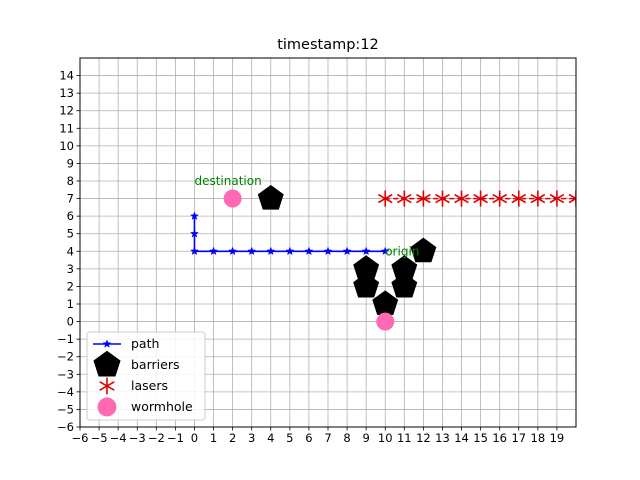 This screenshot has width=640, height=480. Describe the element at coordinates (66, 111) in the screenshot. I see `y-tick-label: 12` at that location.